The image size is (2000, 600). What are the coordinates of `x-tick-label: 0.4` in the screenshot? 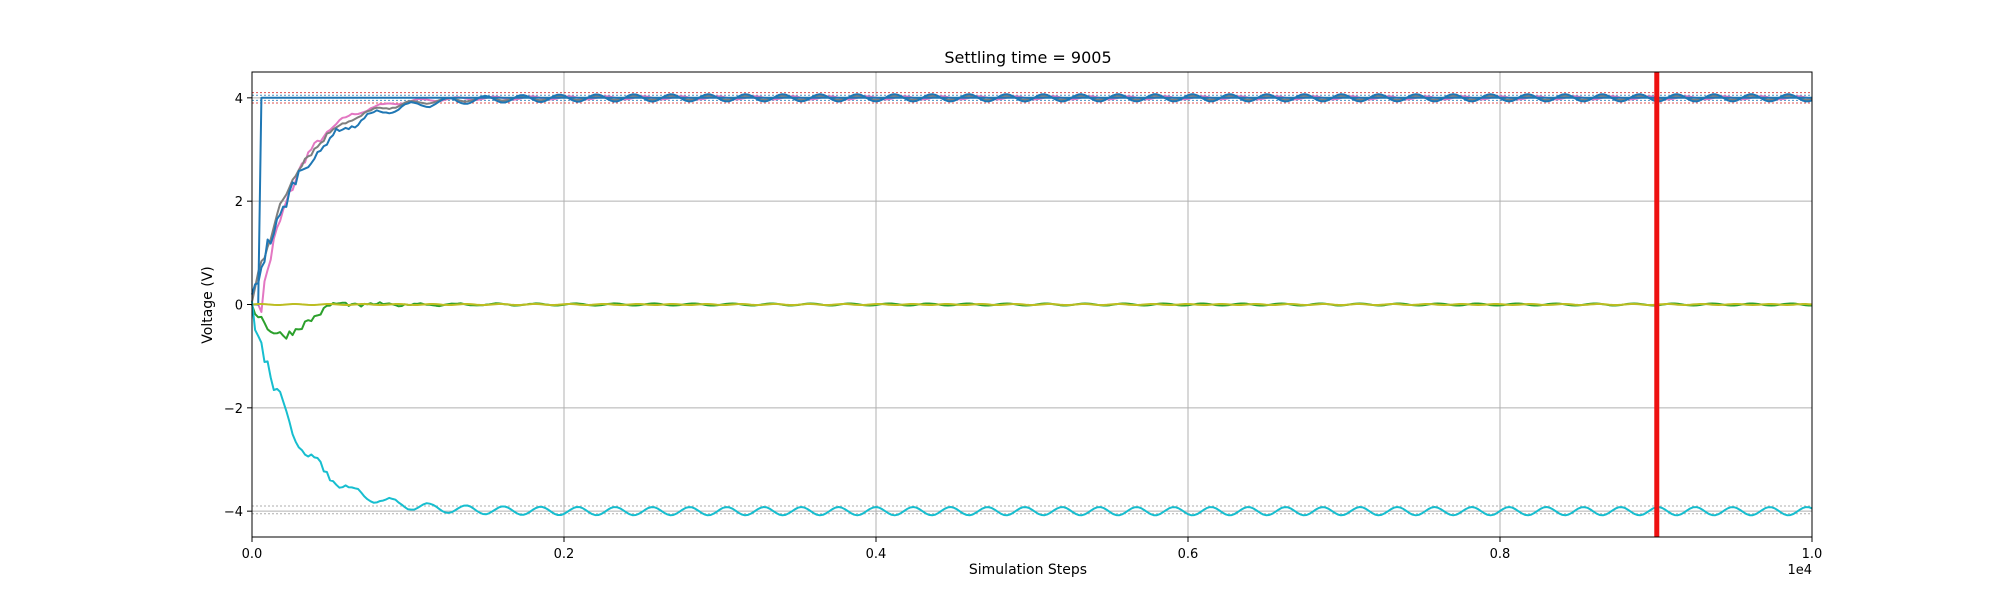 It's located at (876, 554).